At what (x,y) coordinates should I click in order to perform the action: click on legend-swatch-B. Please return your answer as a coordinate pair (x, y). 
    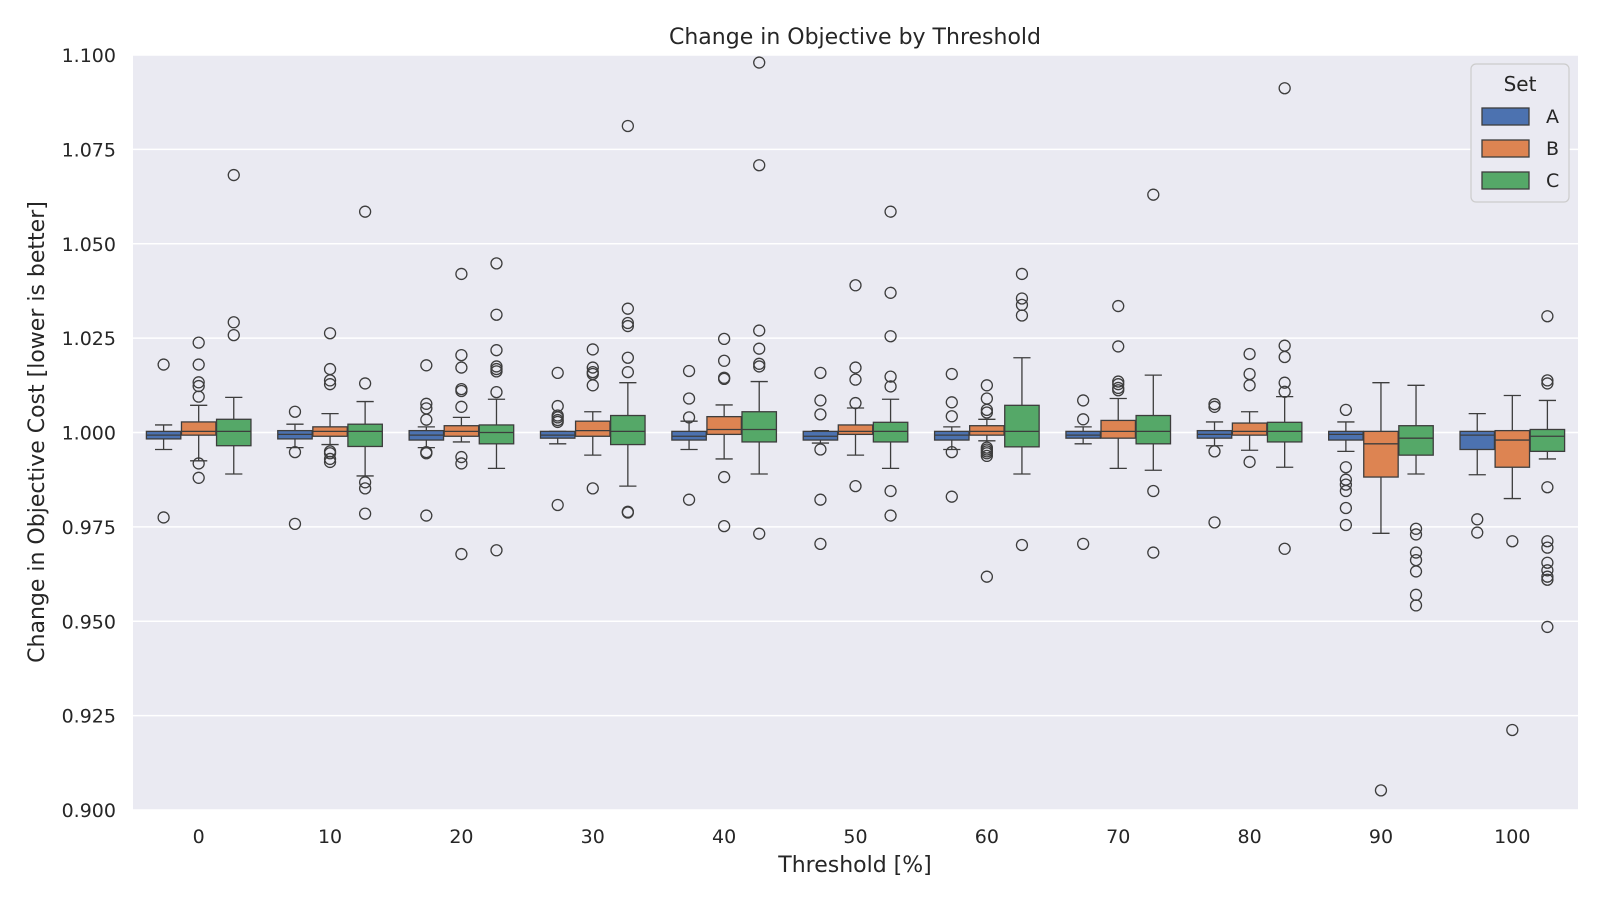
    Looking at the image, I should click on (1505, 148).